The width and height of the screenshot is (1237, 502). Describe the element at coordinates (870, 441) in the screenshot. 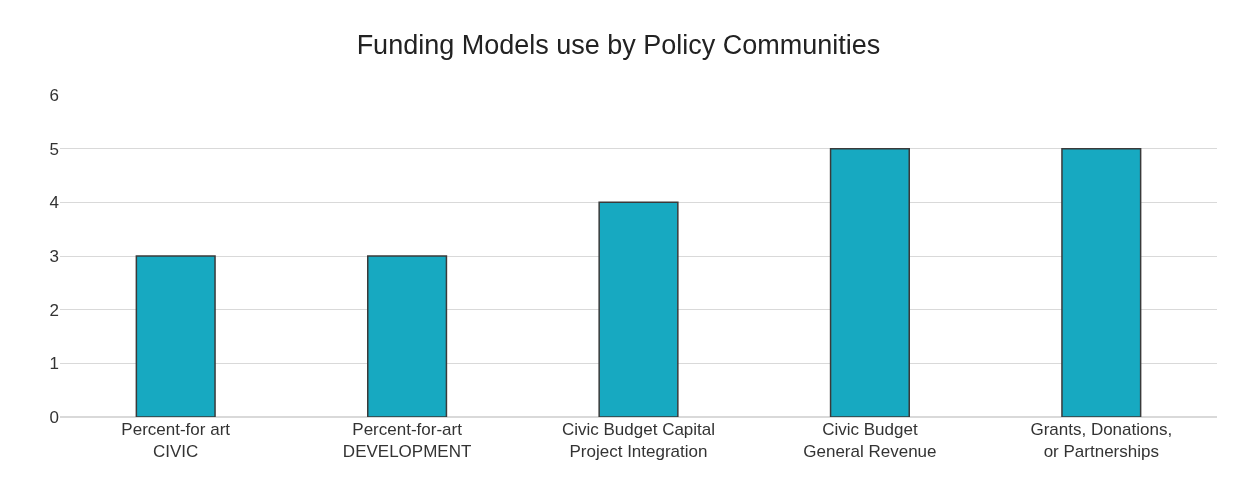

I see `x-tick-label: Civic Budget General Revenue` at that location.